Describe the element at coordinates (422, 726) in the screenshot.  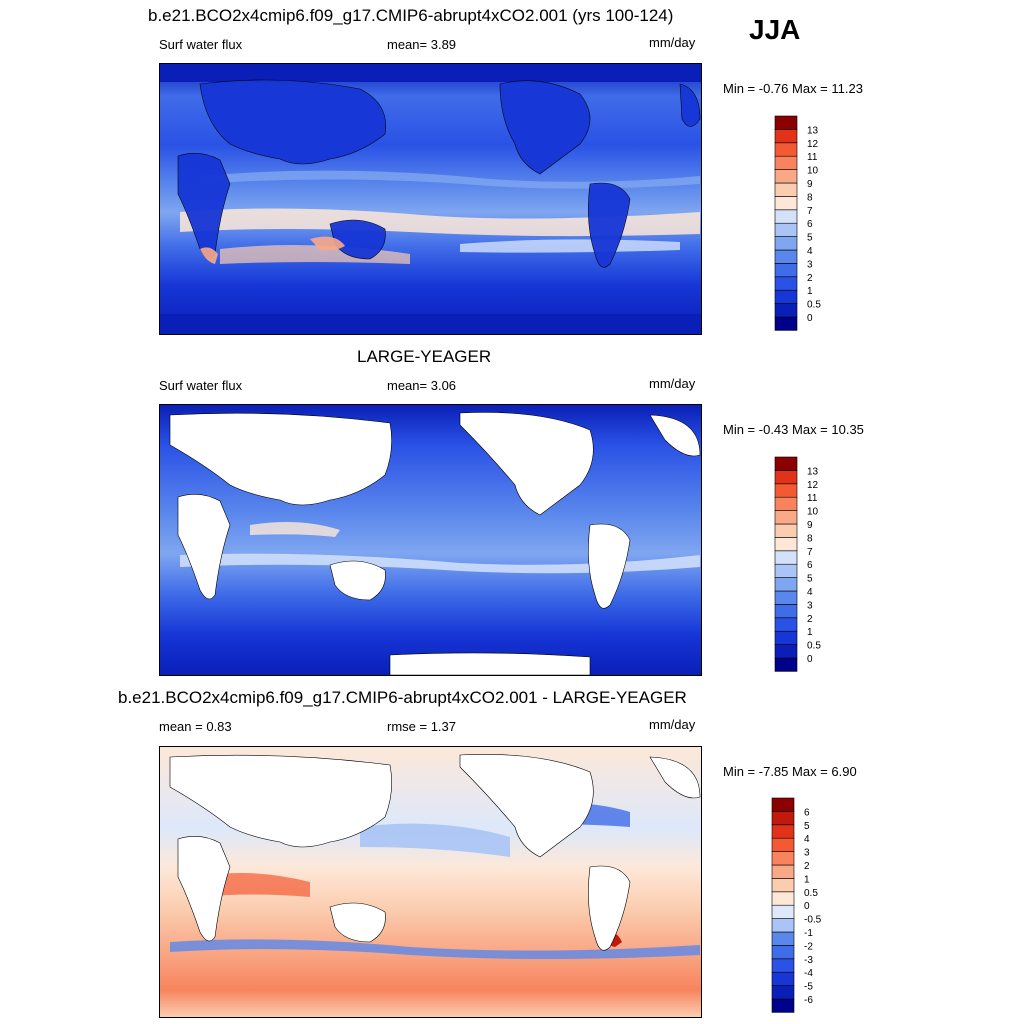
I see `panel3-rmse-label: rmse = 1.37` at that location.